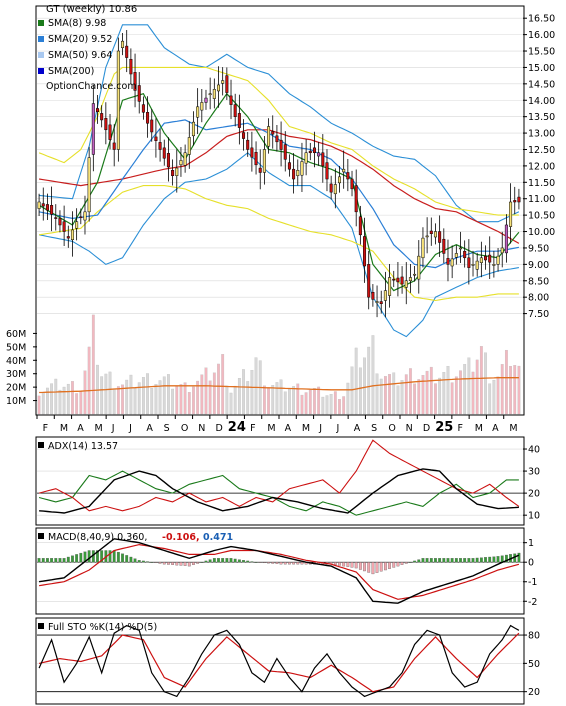  I want to click on legend-swatch-sma50, so click(41, 55).